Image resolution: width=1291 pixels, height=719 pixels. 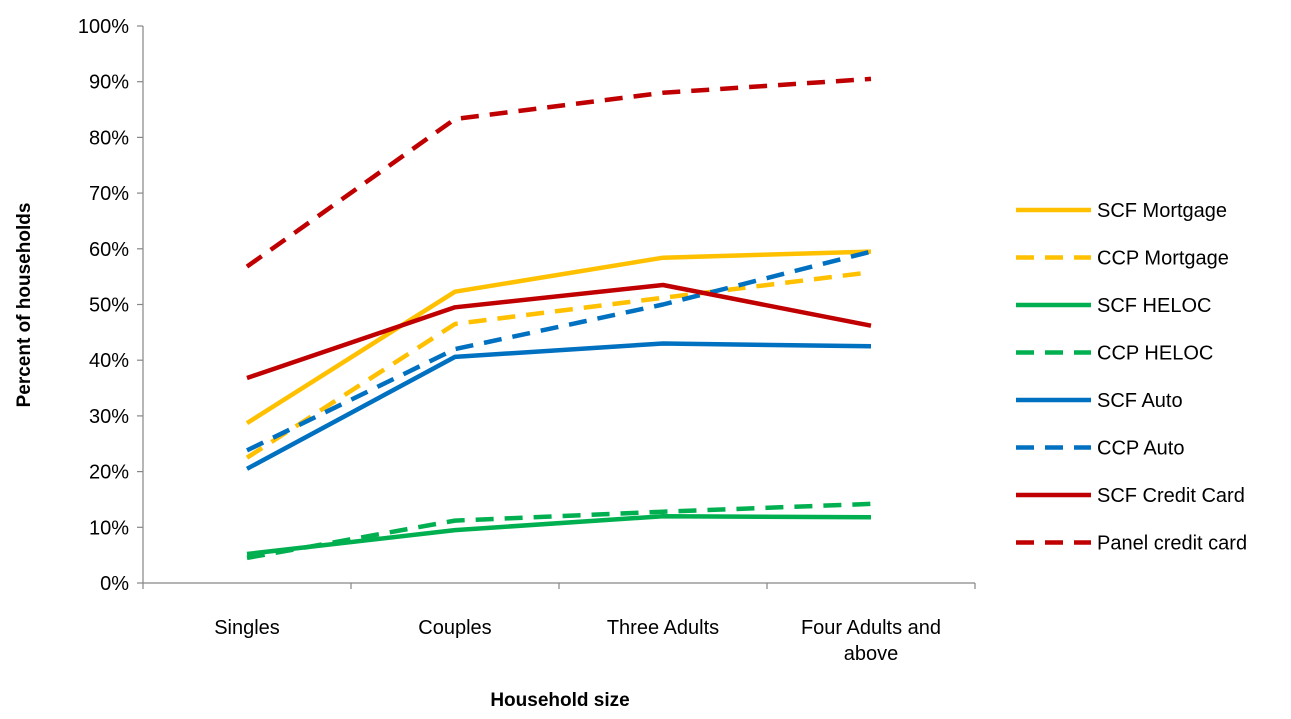 I want to click on y-tick-label: 100%, so click(x=103, y=27).